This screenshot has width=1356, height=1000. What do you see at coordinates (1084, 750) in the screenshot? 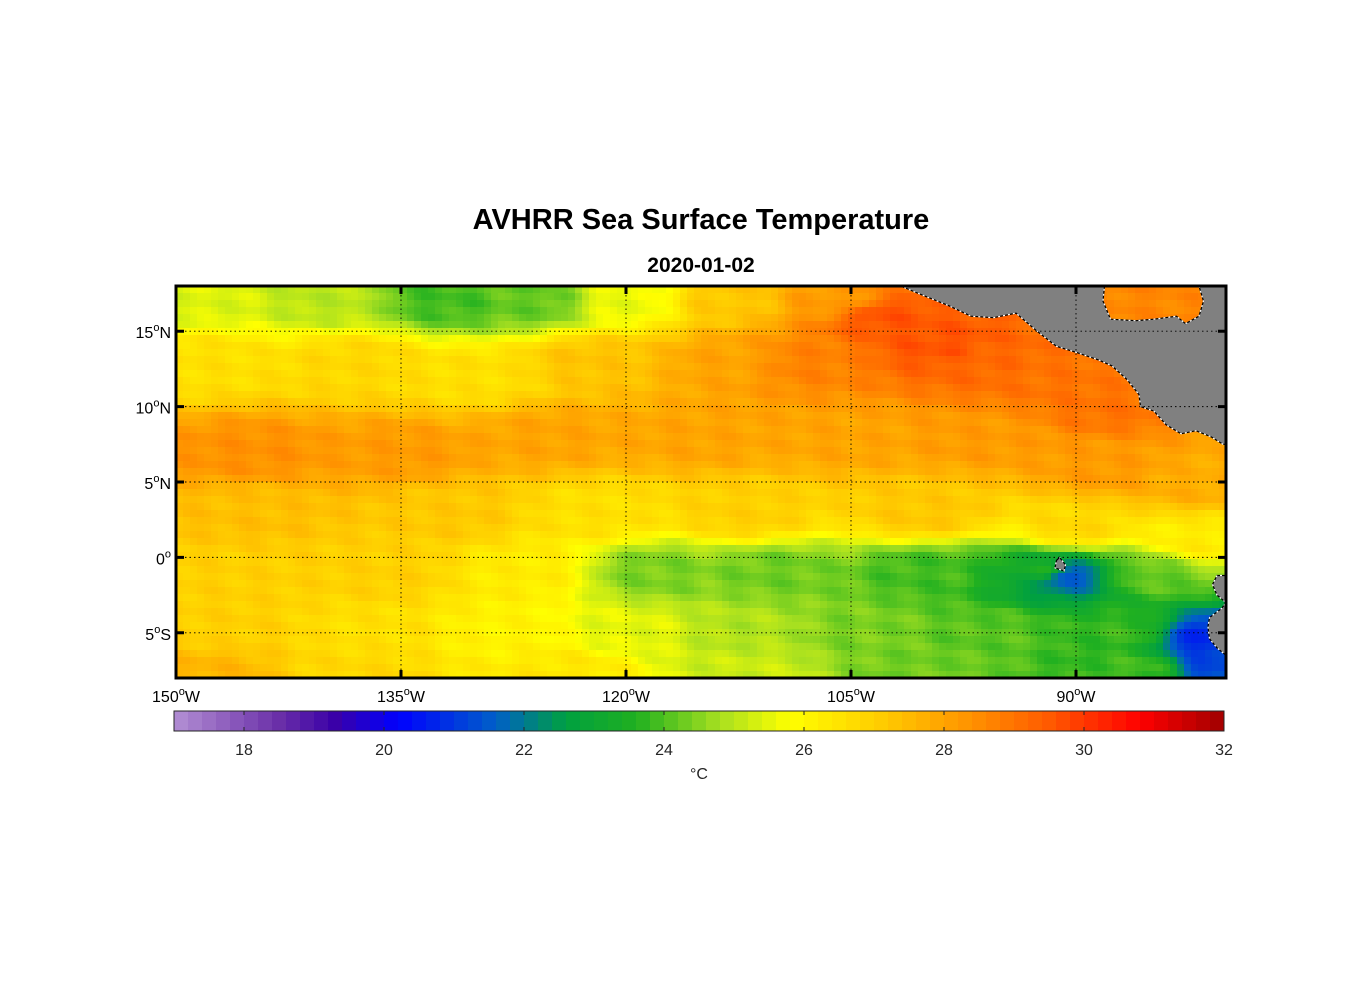
I see `colorbar-tick-label: 30` at bounding box center [1084, 750].